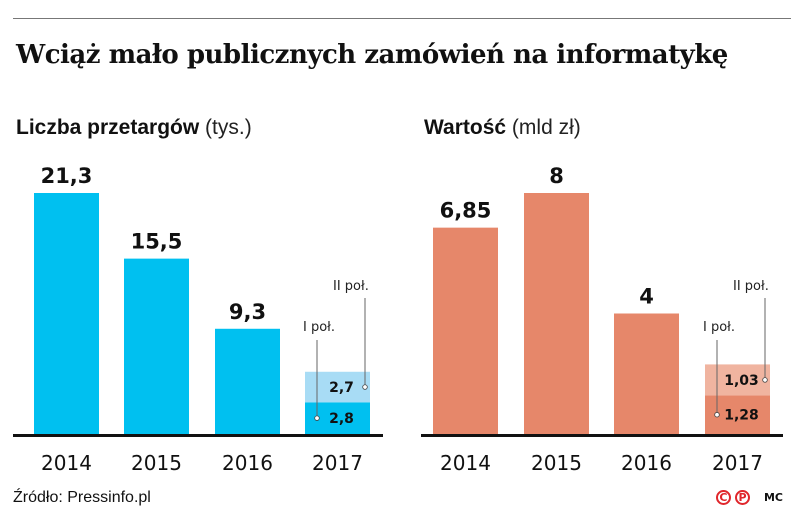  I want to click on right-marker-h1, so click(717, 415).